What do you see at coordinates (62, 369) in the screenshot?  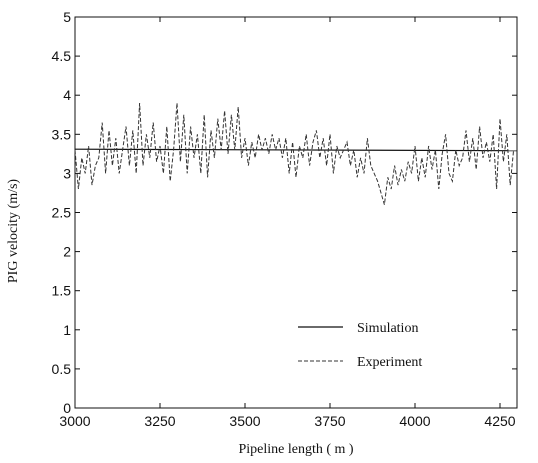 I see `y-tick-label: 0.5` at bounding box center [62, 369].